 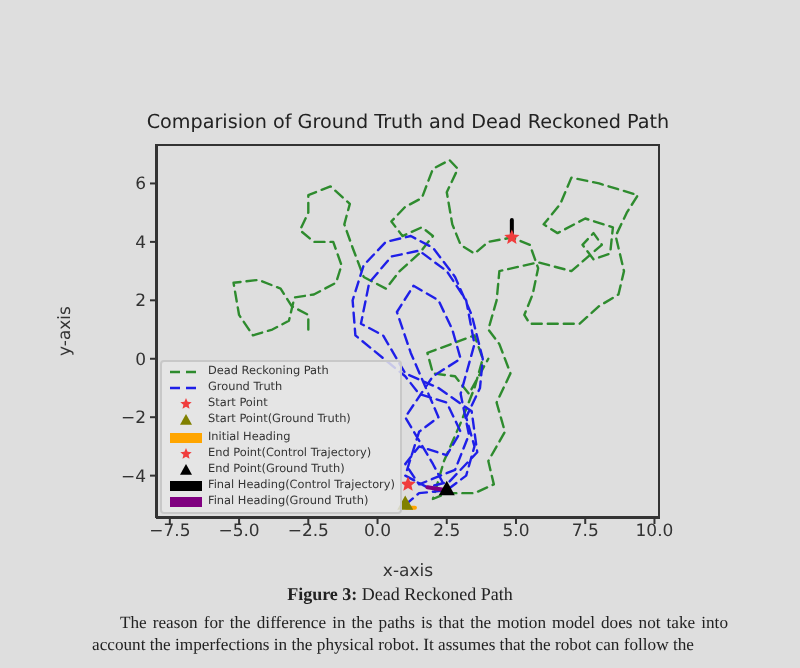 What do you see at coordinates (133, 477) in the screenshot?
I see `y-tick-label: −4` at bounding box center [133, 477].